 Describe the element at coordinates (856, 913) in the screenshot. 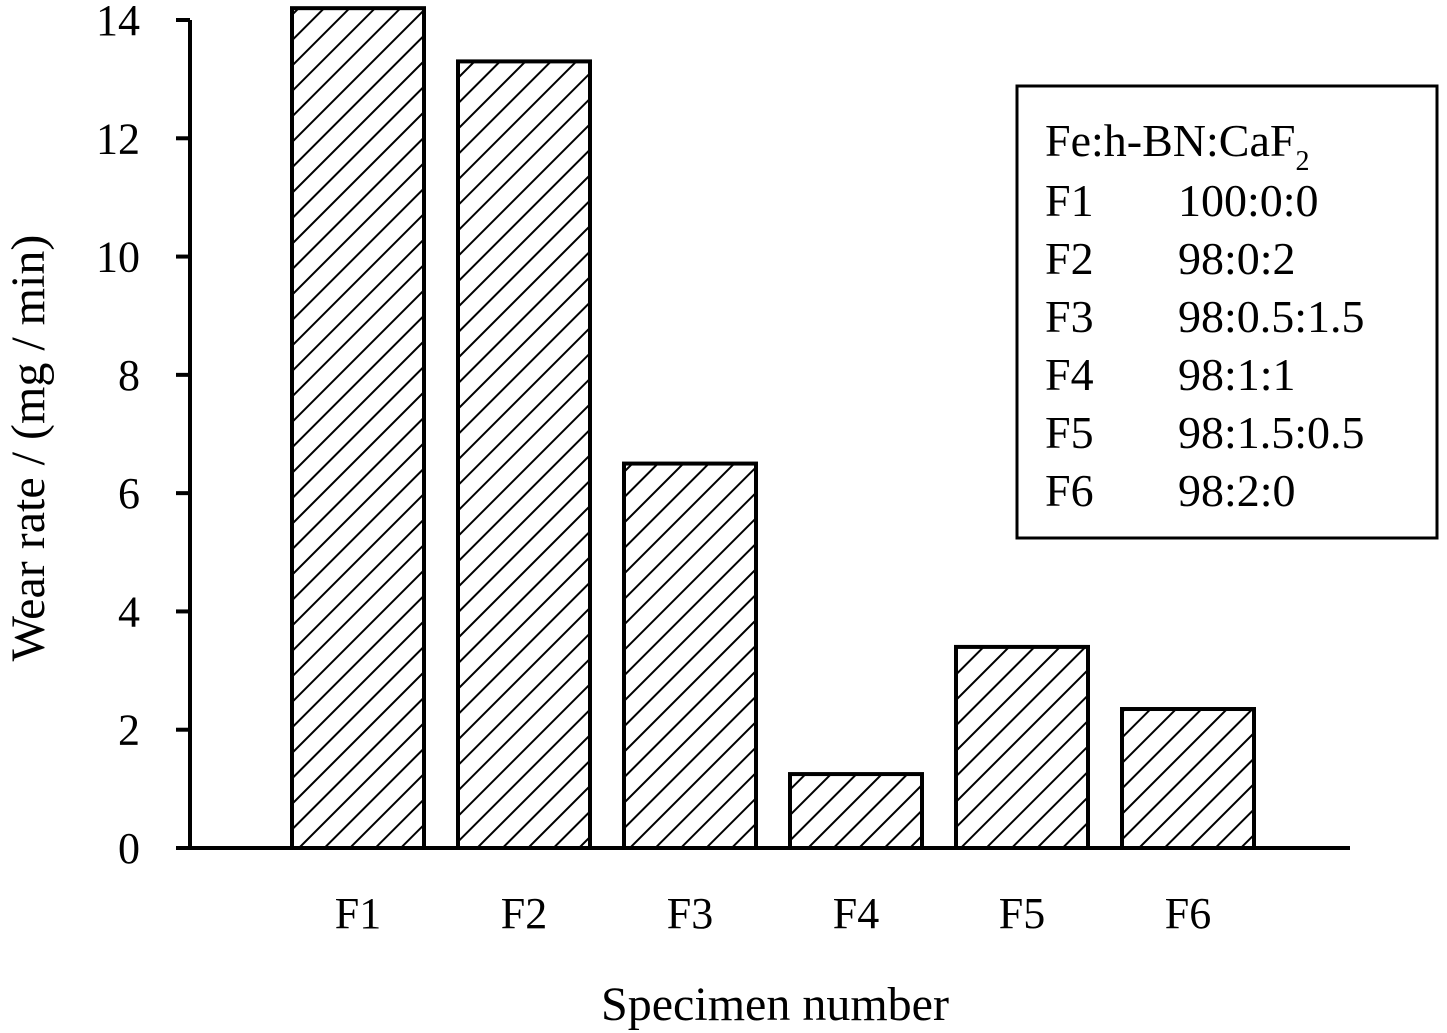

I see `x-tick-label-f4: F4` at that location.